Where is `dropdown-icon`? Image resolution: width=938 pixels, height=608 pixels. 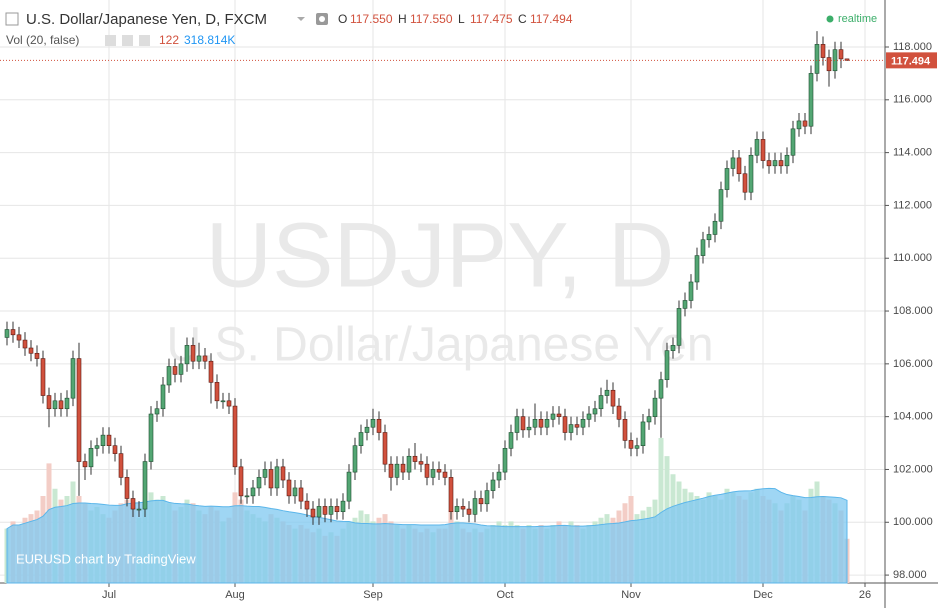 dropdown-icon is located at coordinates (301, 19).